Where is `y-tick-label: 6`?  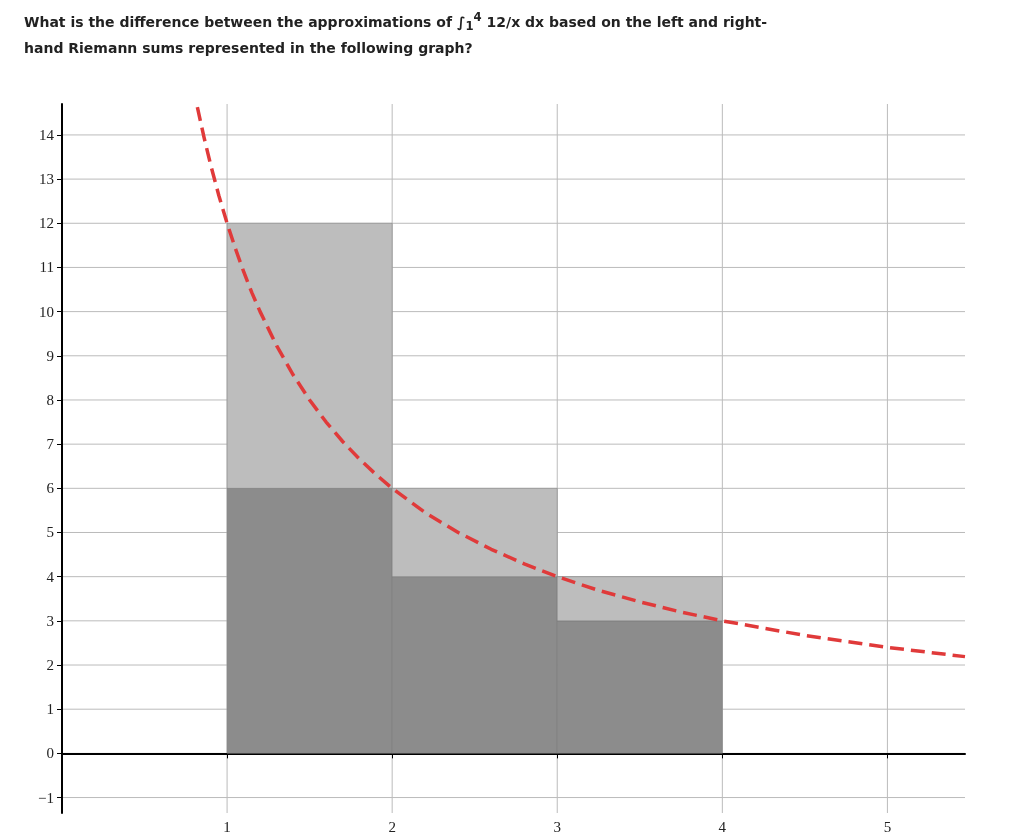
y-tick-label: 6 is located at coordinates (50, 488).